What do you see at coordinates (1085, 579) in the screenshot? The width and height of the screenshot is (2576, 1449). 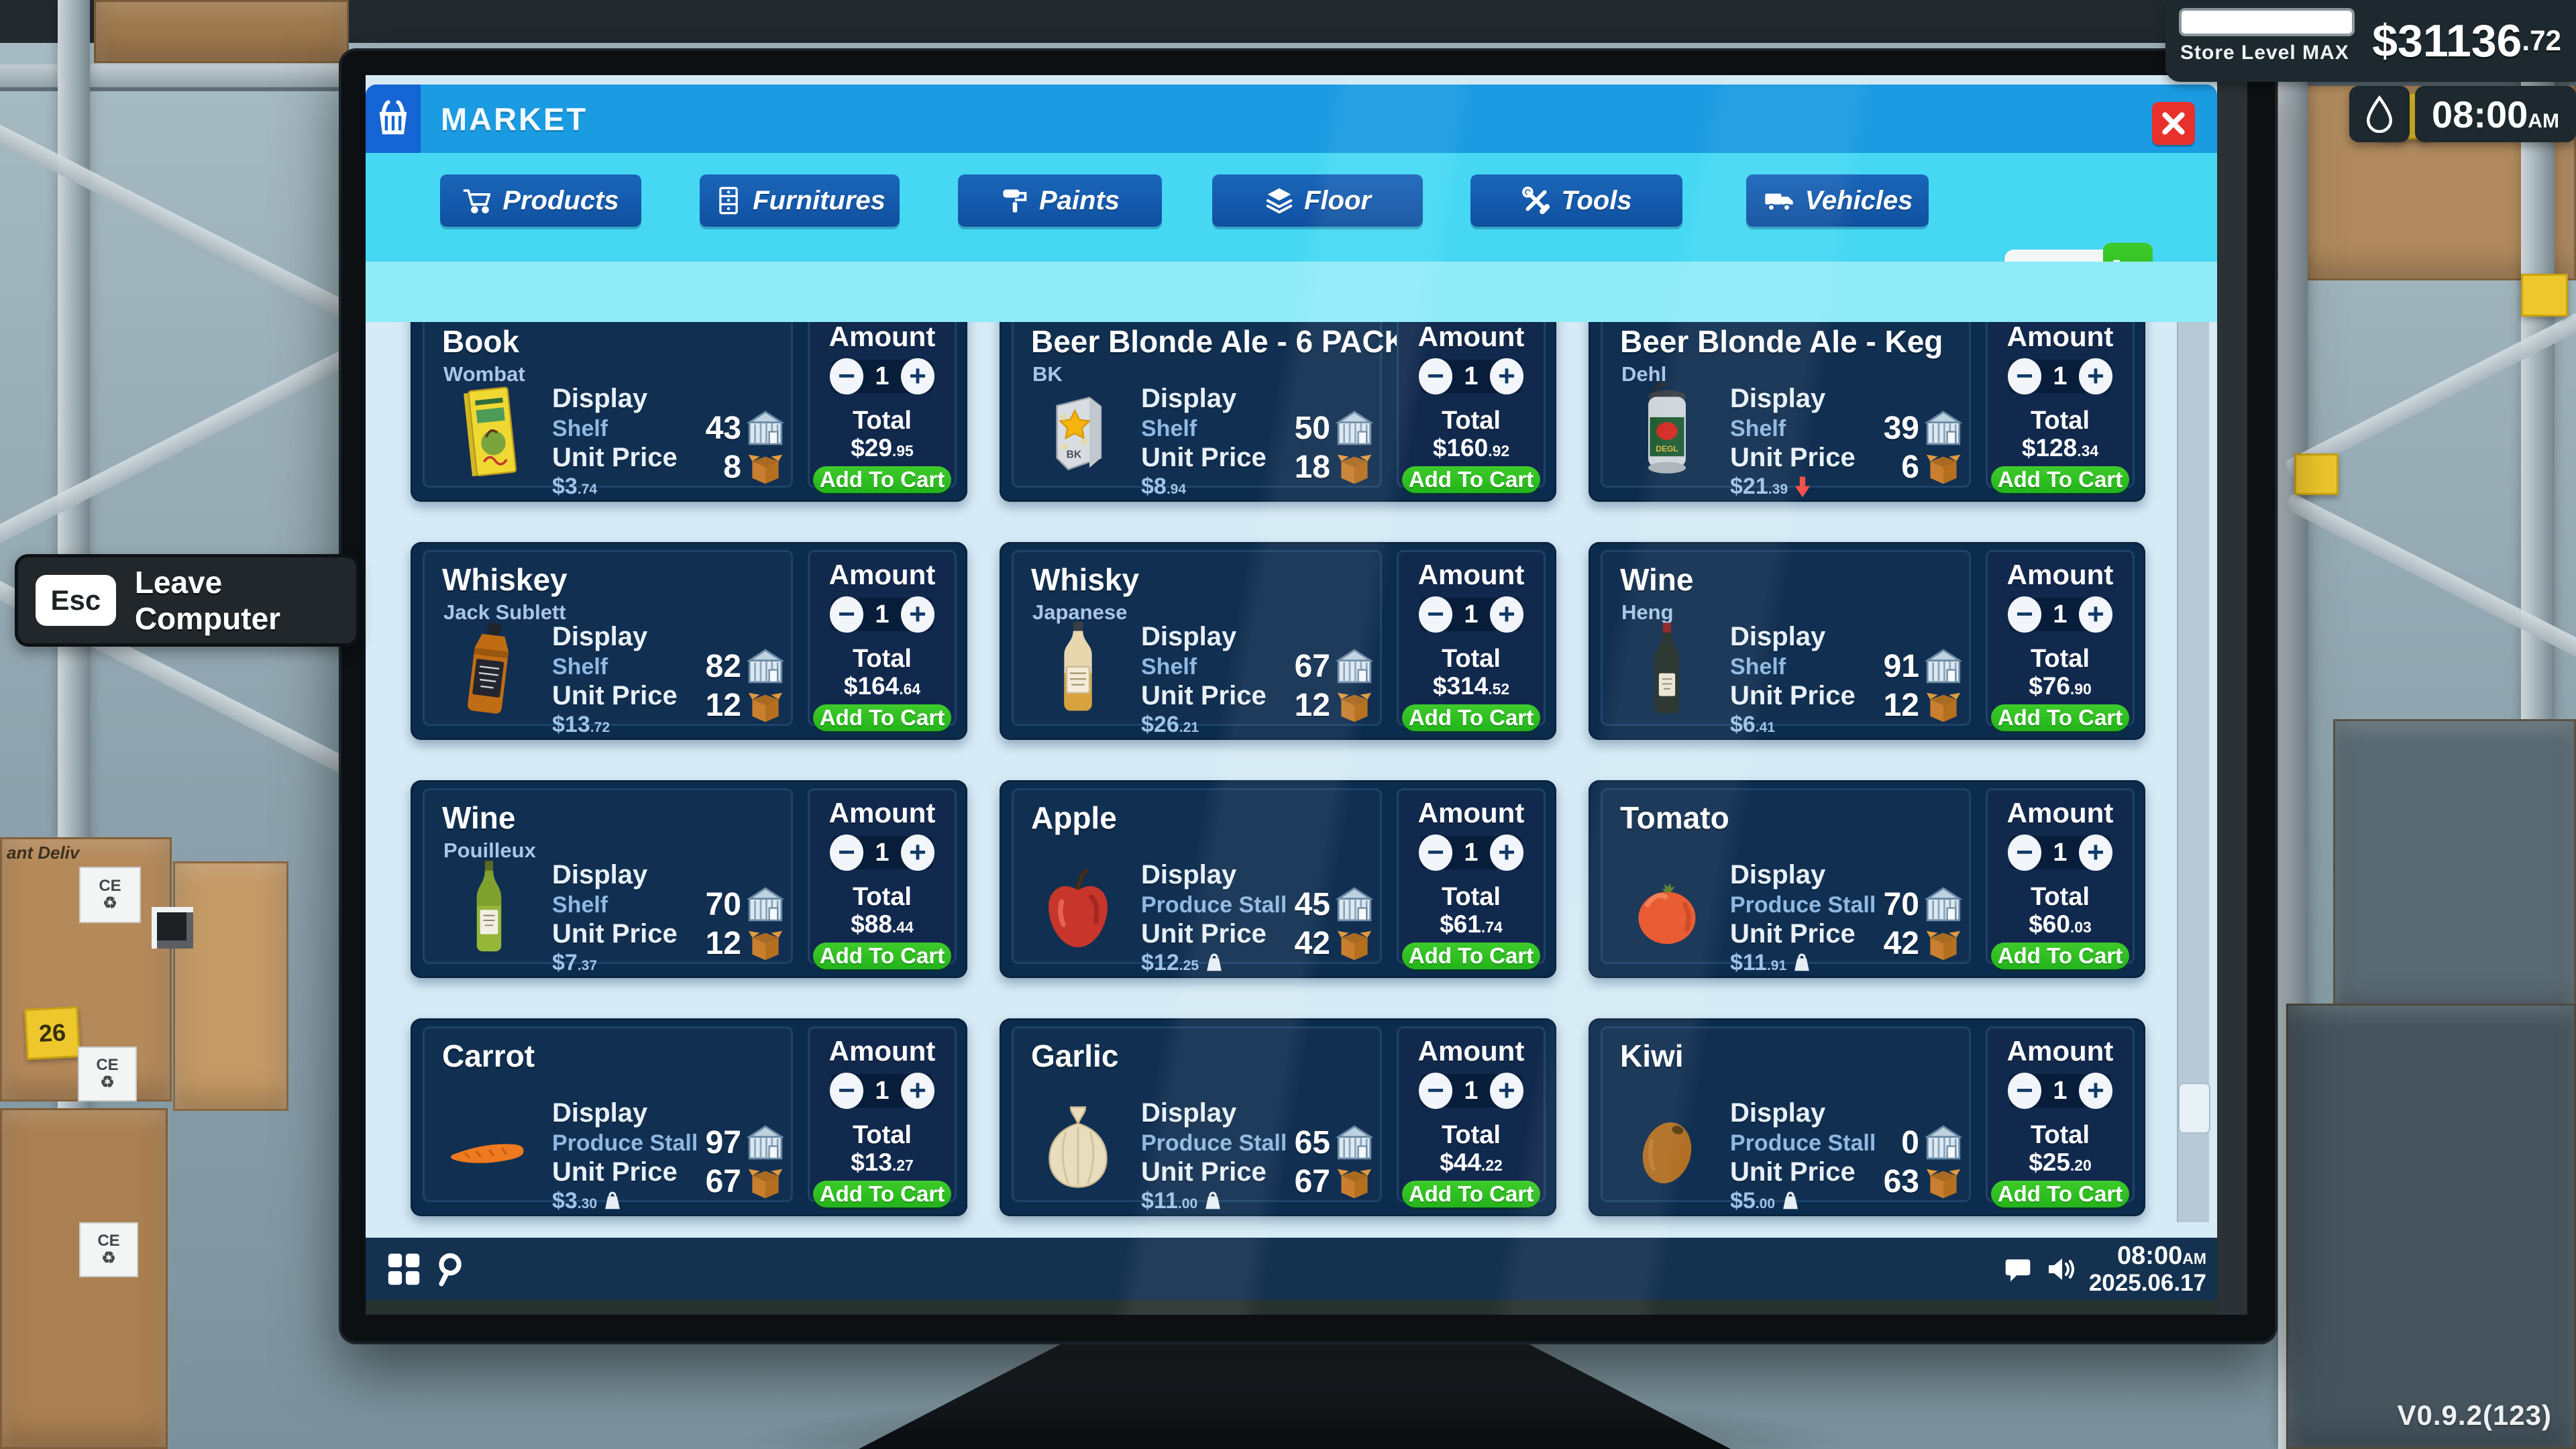 I see `product-name: Whisky` at bounding box center [1085, 579].